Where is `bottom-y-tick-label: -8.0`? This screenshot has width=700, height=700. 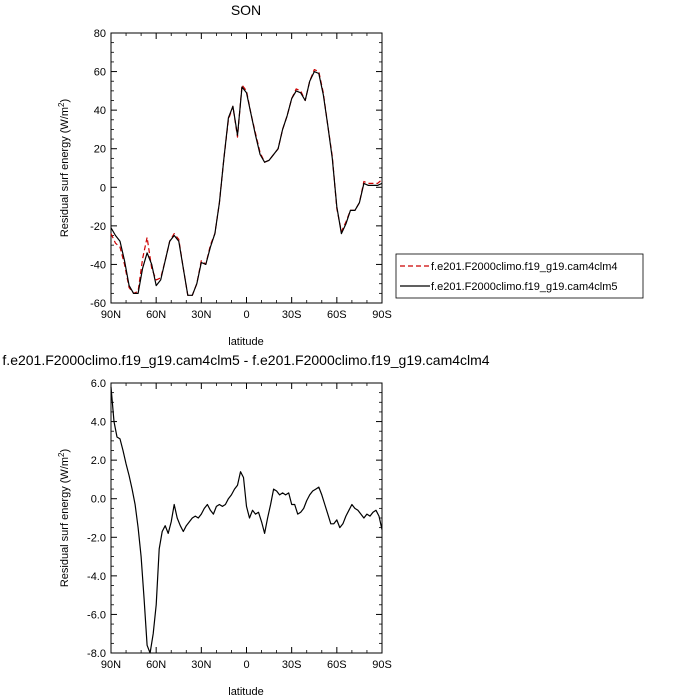
bottom-y-tick-label: -8.0 is located at coordinates (96, 654).